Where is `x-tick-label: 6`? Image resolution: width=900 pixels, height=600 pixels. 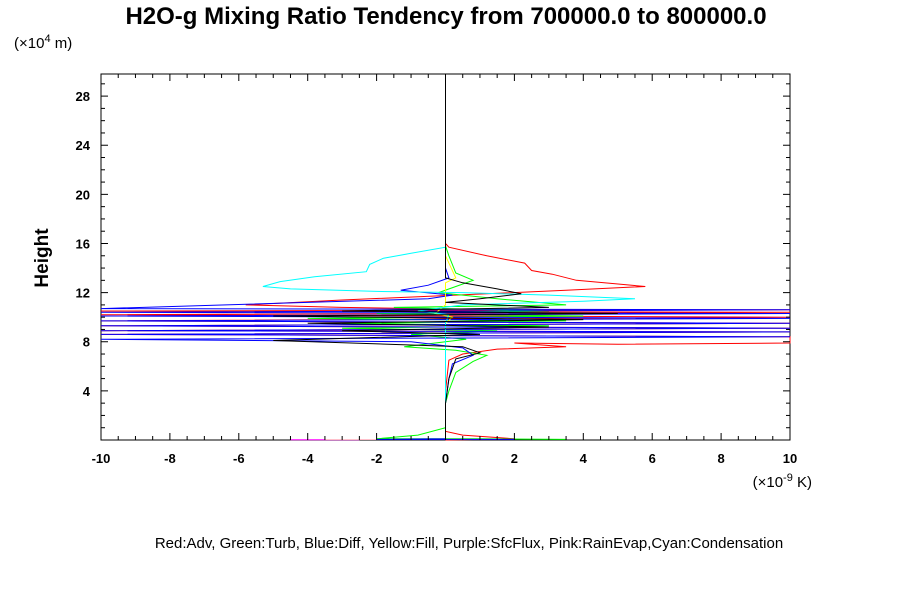 x-tick-label: 6 is located at coordinates (652, 458).